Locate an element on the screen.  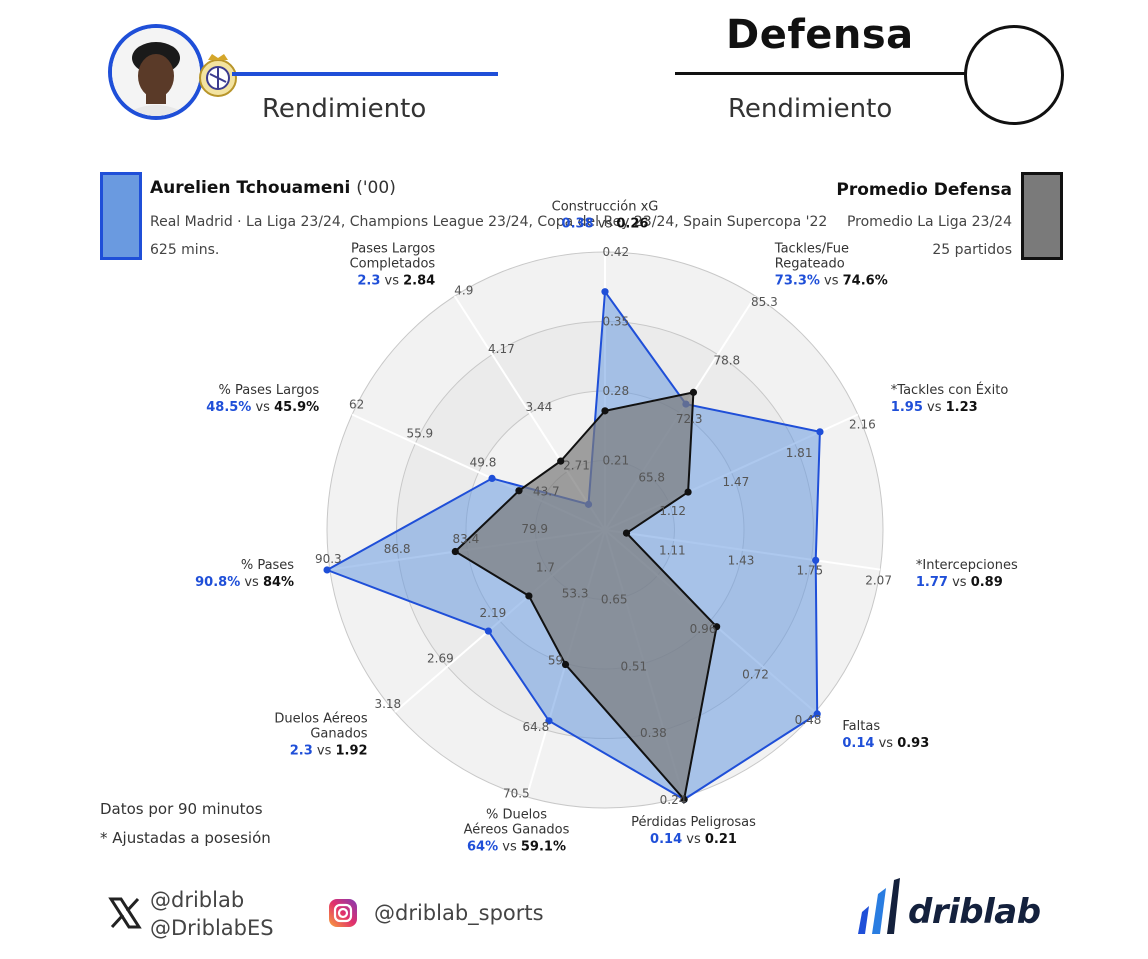
radar-tick-label: 4.17 is located at coordinates (501, 349).